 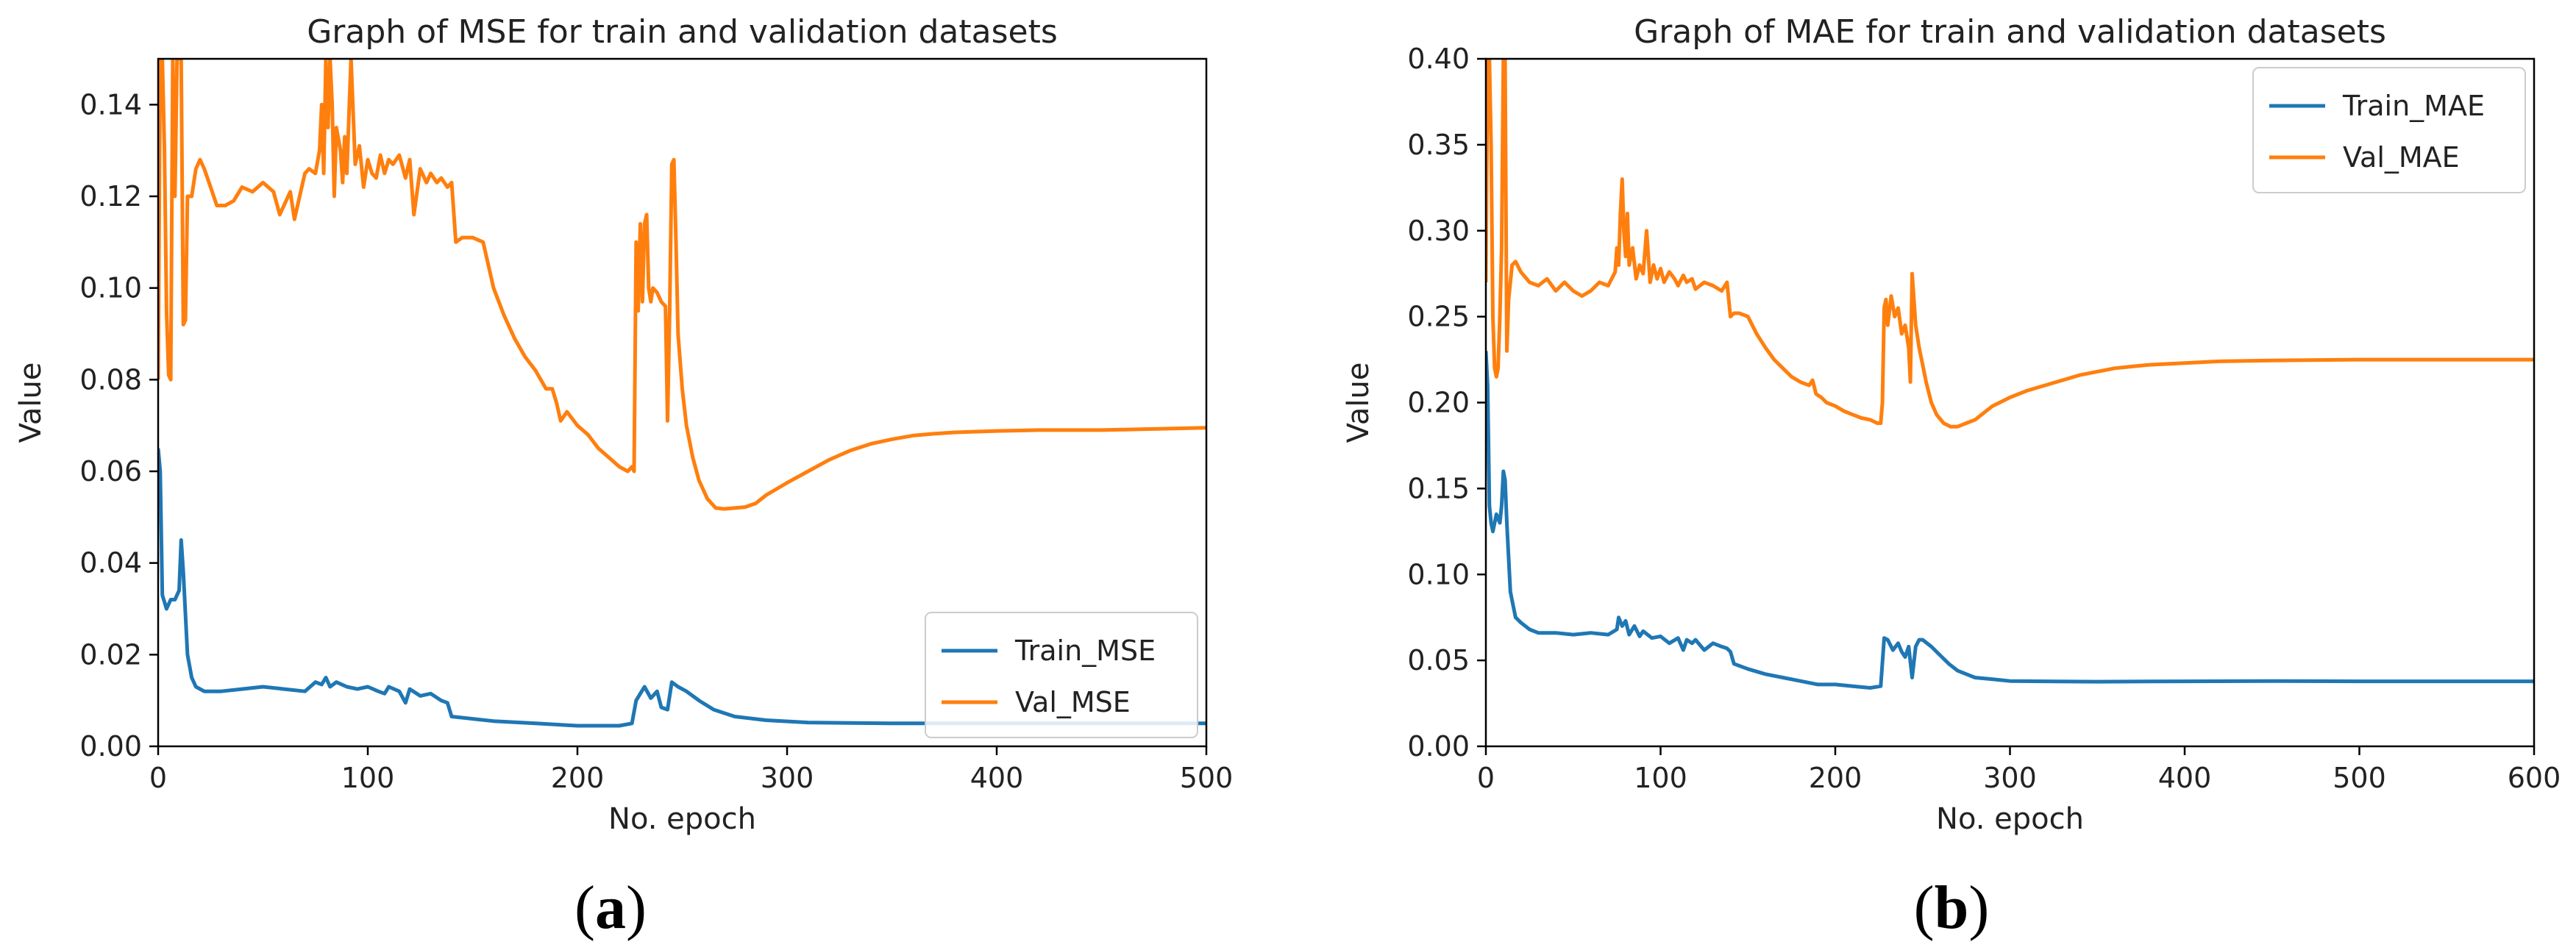 What do you see at coordinates (1438, 59) in the screenshot?
I see `y-tick-label: 0.40` at bounding box center [1438, 59].